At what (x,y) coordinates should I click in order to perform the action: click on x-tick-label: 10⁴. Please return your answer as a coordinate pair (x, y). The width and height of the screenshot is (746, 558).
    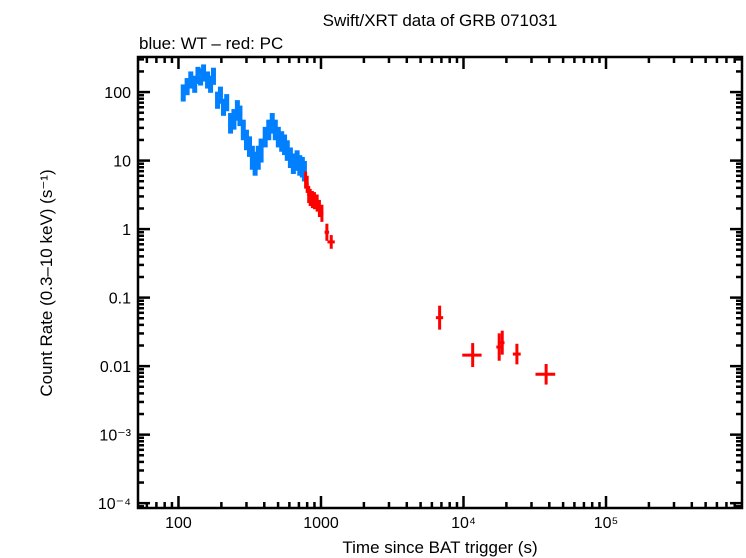
    Looking at the image, I should click on (463, 523).